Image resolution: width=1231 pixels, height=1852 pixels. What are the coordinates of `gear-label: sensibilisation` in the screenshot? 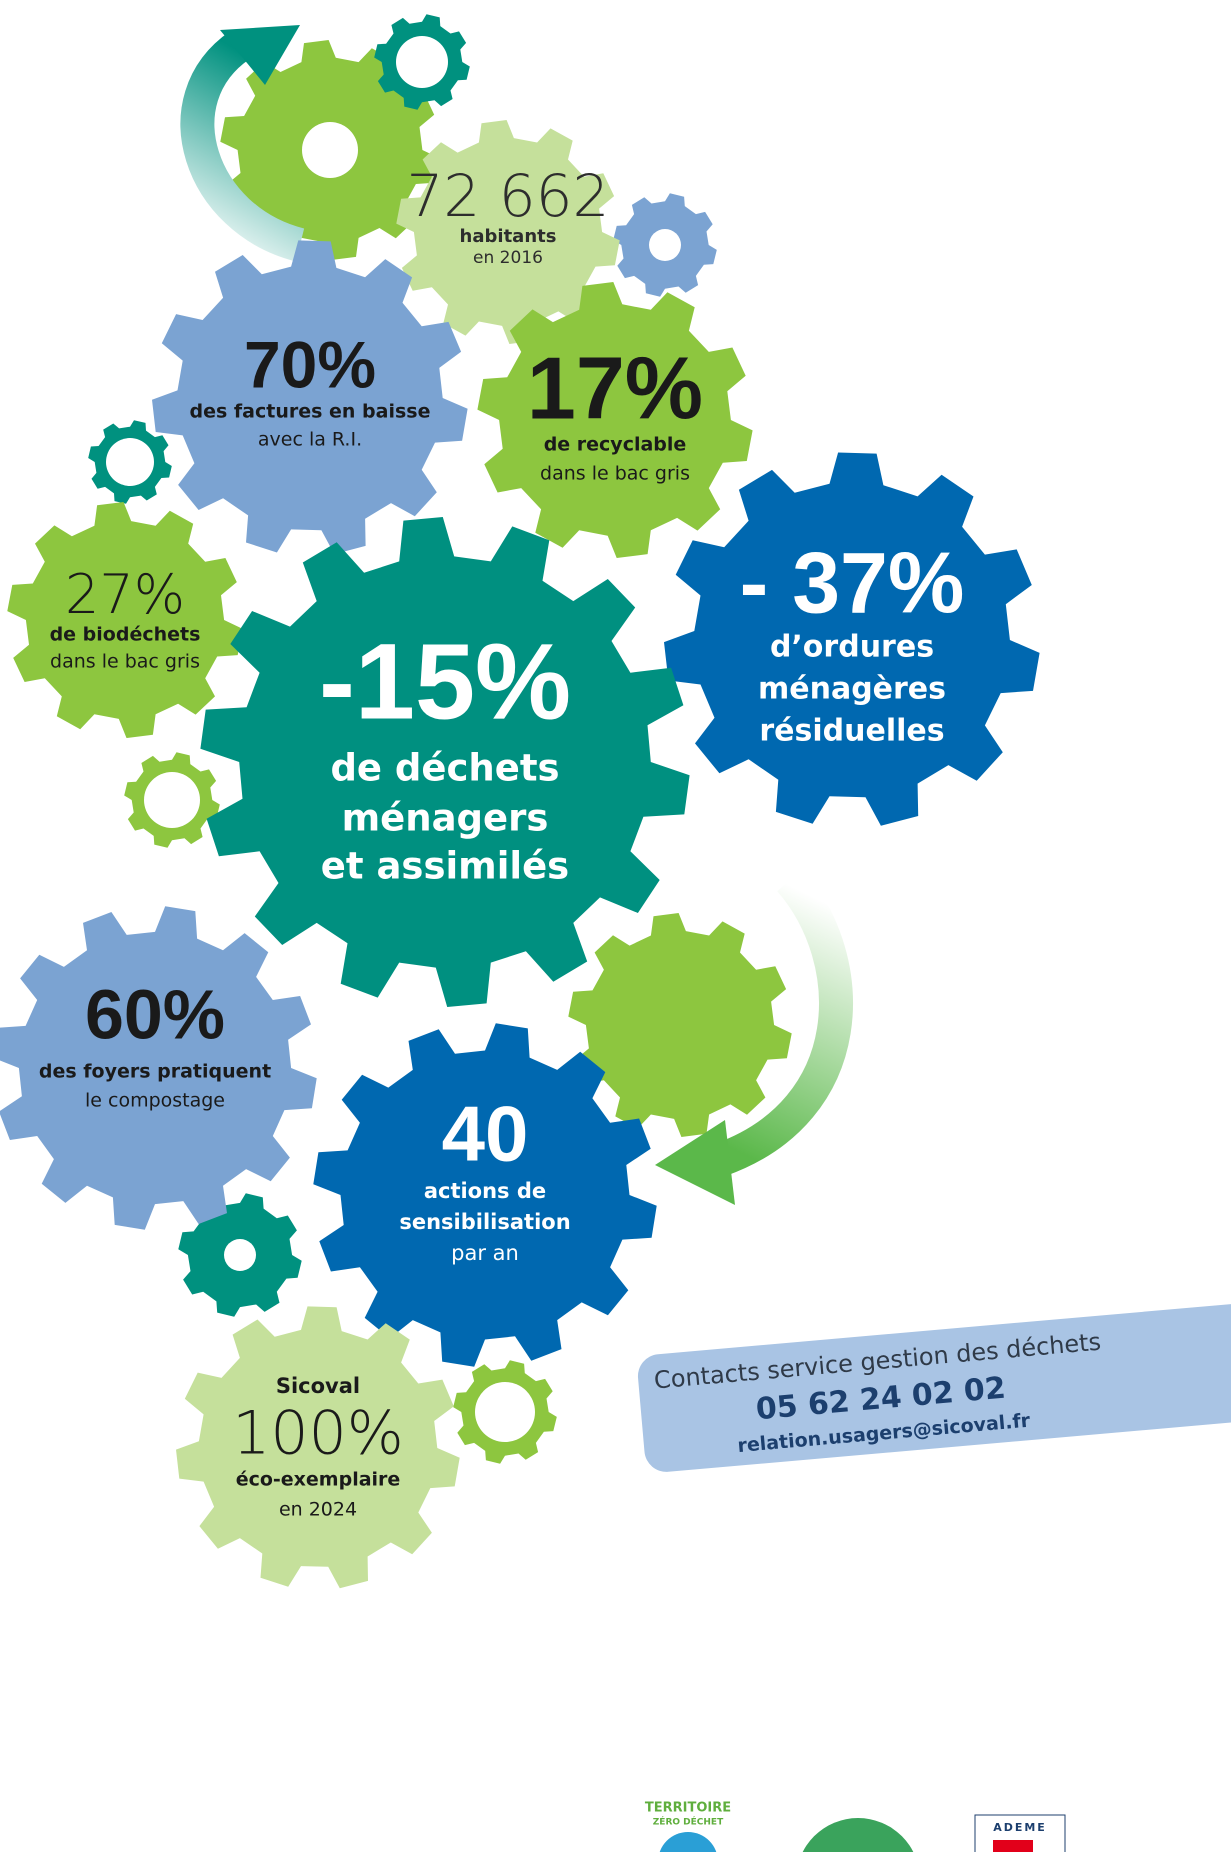 It's located at (484, 1222).